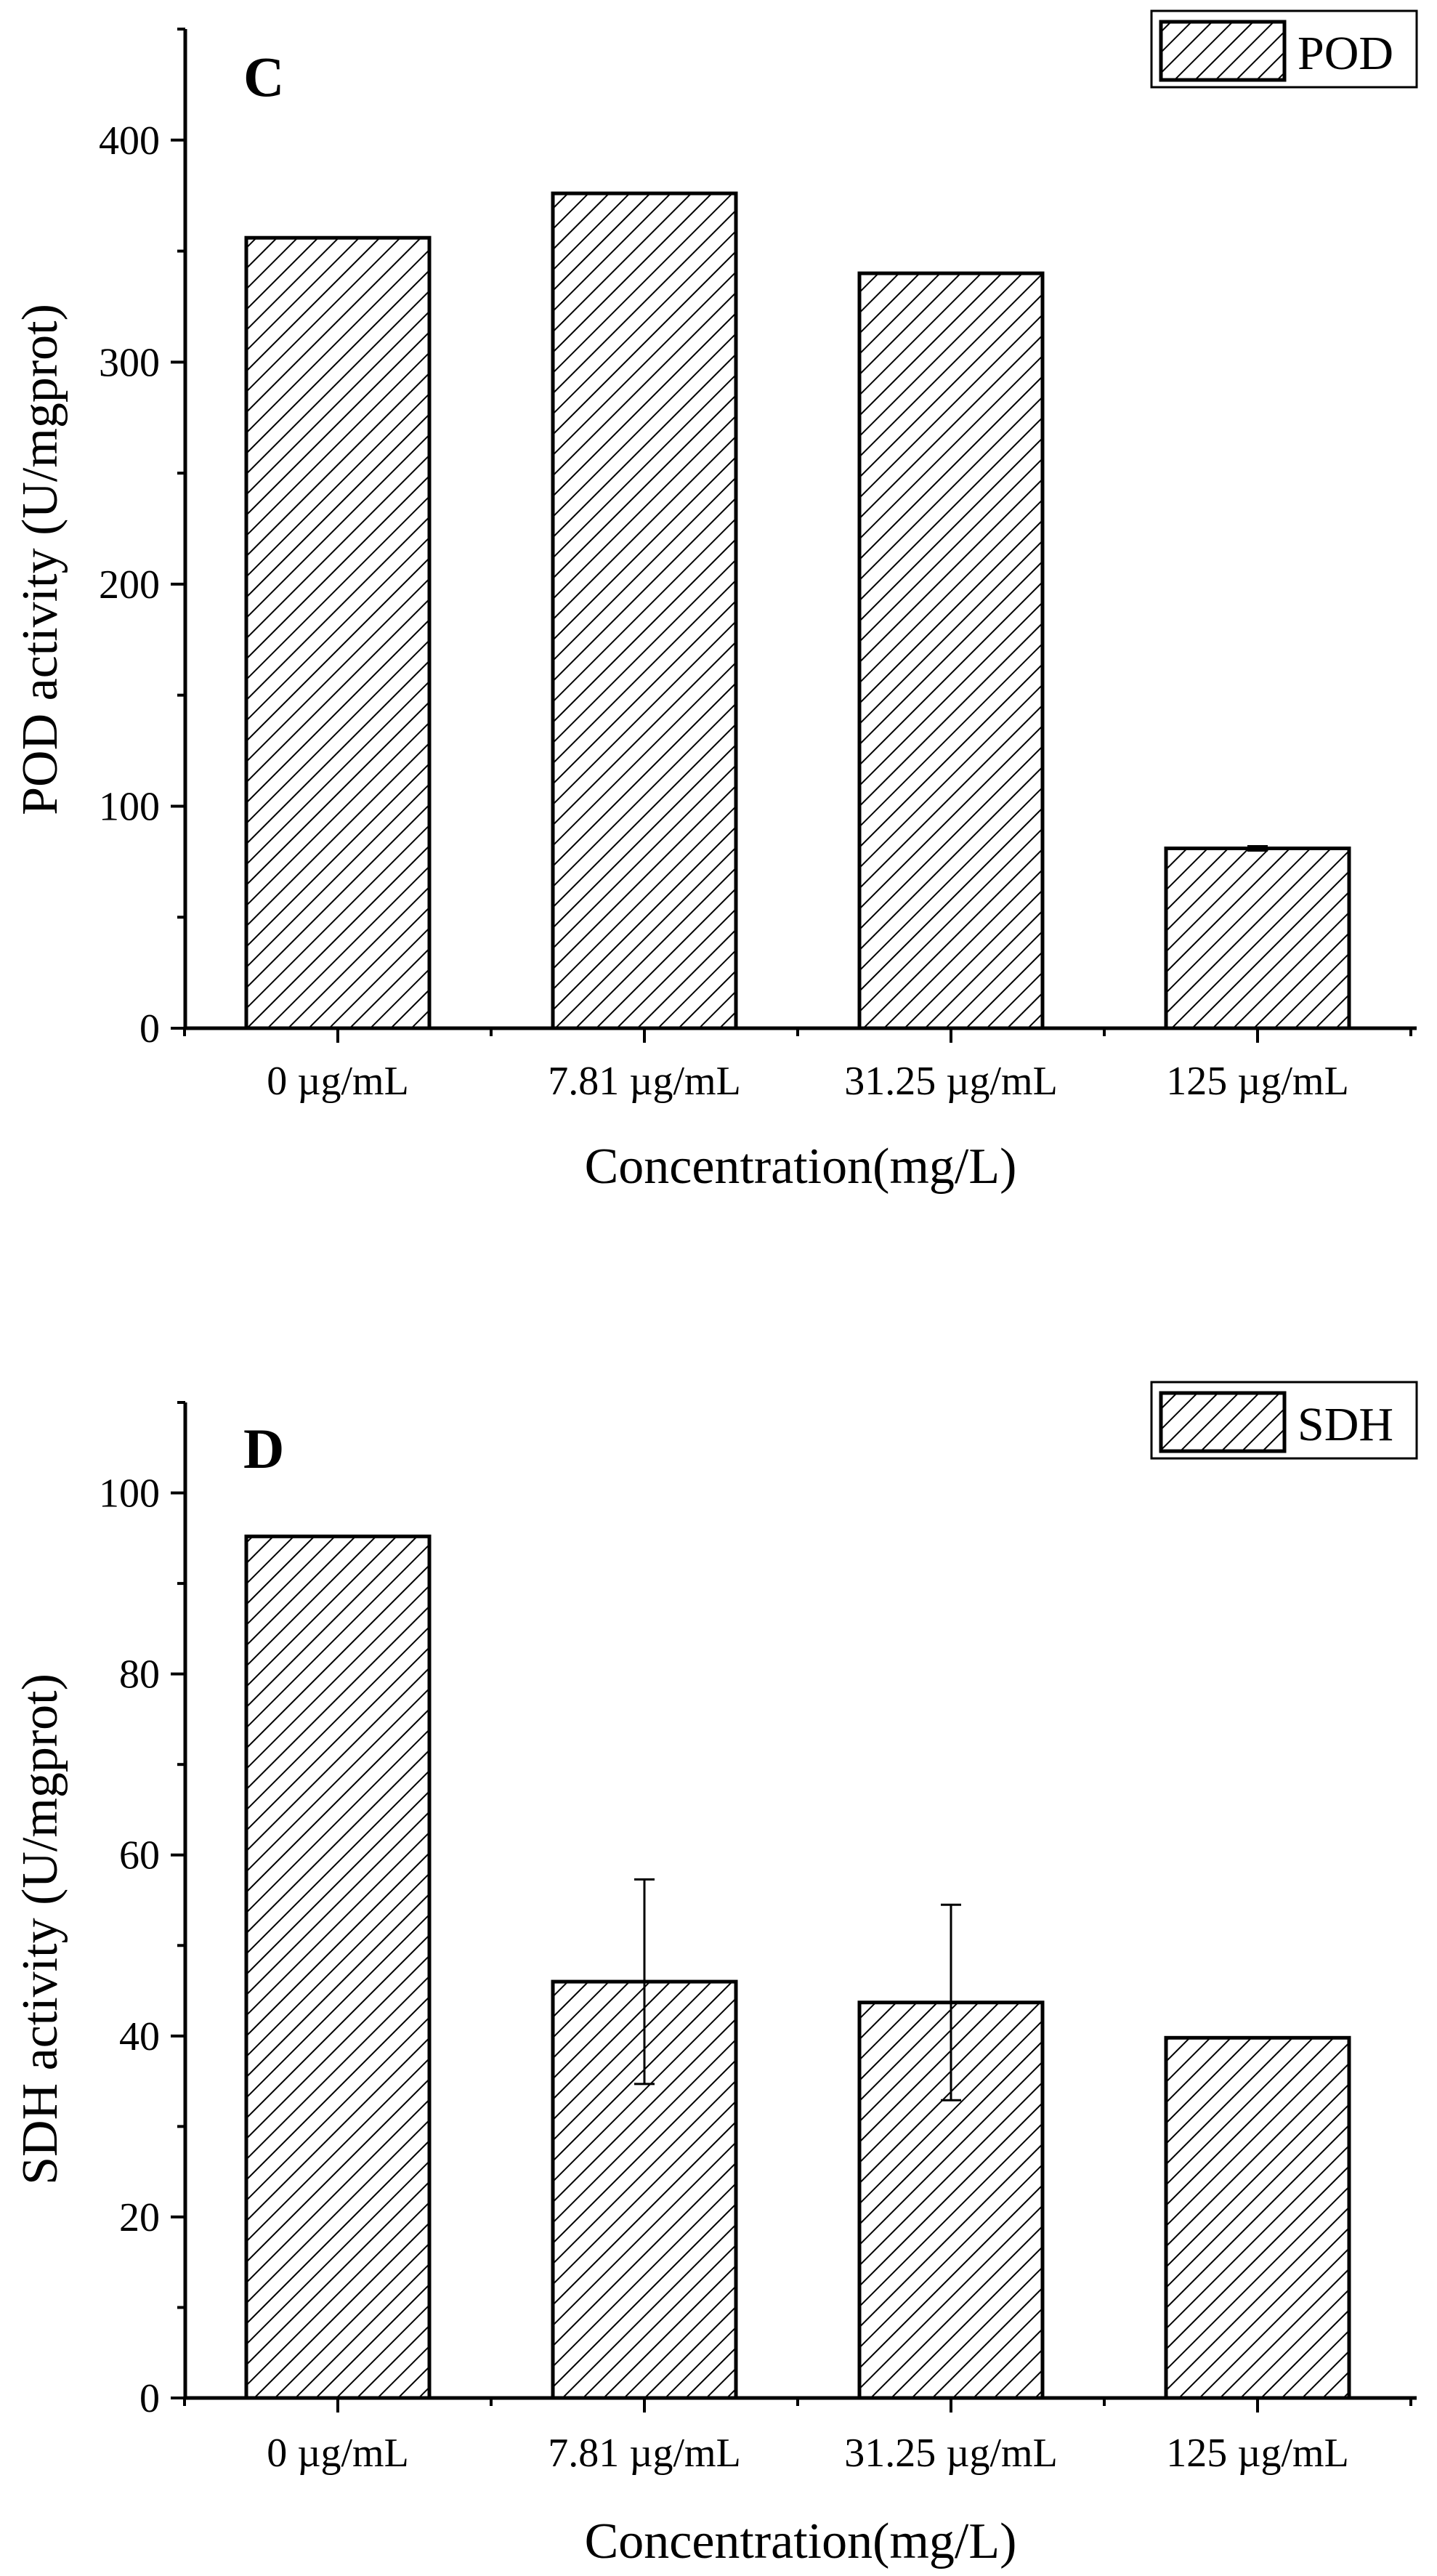 Image resolution: width=1437 pixels, height=2576 pixels. I want to click on legend: SDH, so click(1284, 1421).